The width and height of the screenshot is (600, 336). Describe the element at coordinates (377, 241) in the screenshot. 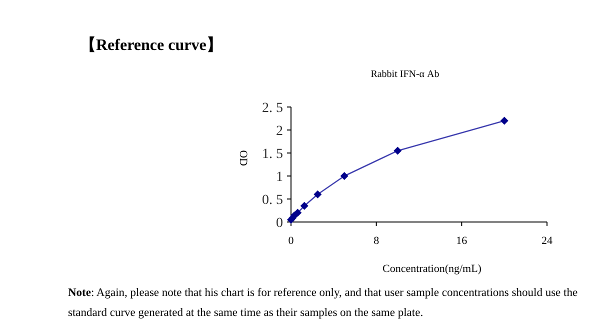

I see `x-tick-label: 8` at that location.